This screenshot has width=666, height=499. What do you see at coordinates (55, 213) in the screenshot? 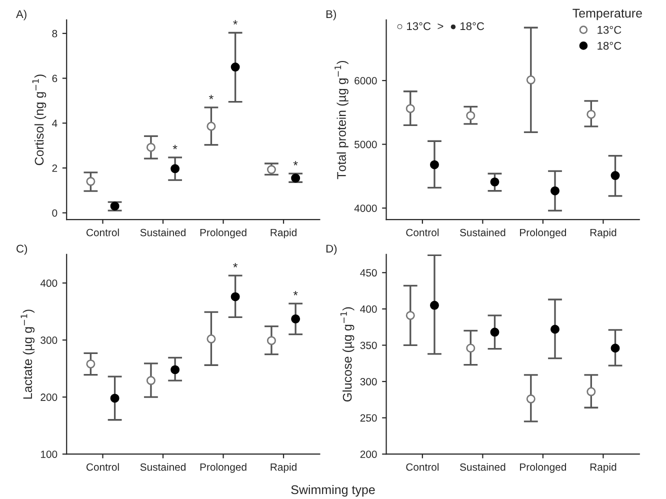
I see `y-tick-label: 0` at bounding box center [55, 213].